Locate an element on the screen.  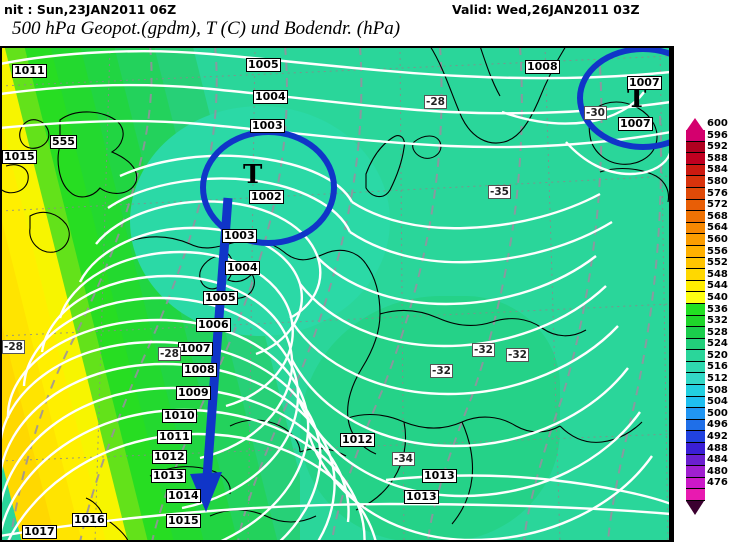
valid-time-label: Valid: Wed,26JAN2011 03Z is located at coordinates (546, 9).